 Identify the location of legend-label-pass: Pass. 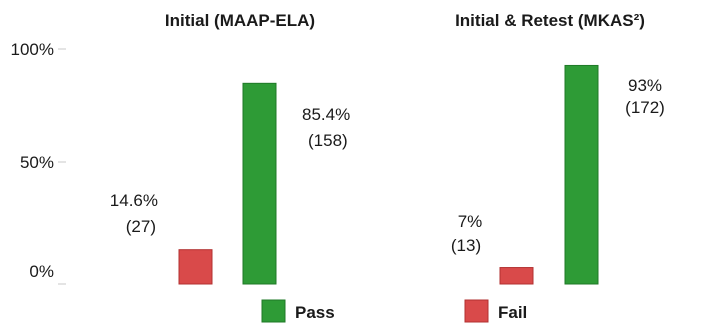
(315, 312).